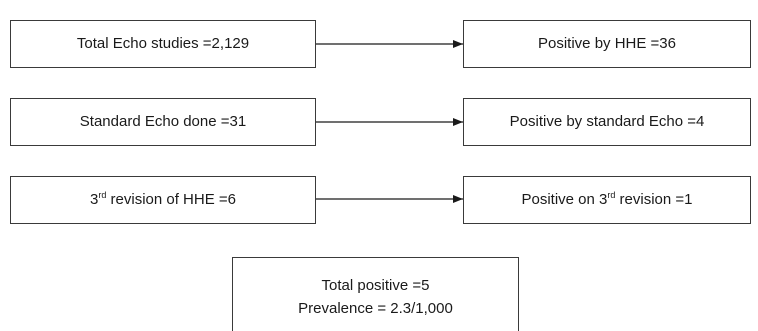  I want to click on standard-echo-done-box: Standard Echo done =31, so click(163, 122).